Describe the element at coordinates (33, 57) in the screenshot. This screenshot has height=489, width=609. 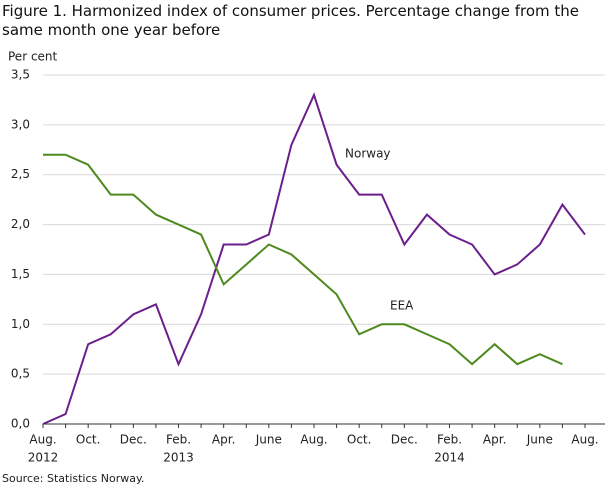
I see `y-axis-label: Per cent` at that location.